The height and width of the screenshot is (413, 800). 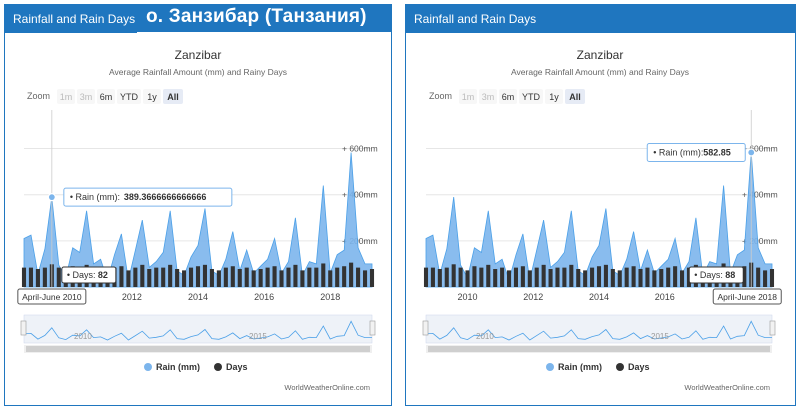 I want to click on y-tick-label: + 200mm, so click(x=760, y=241).